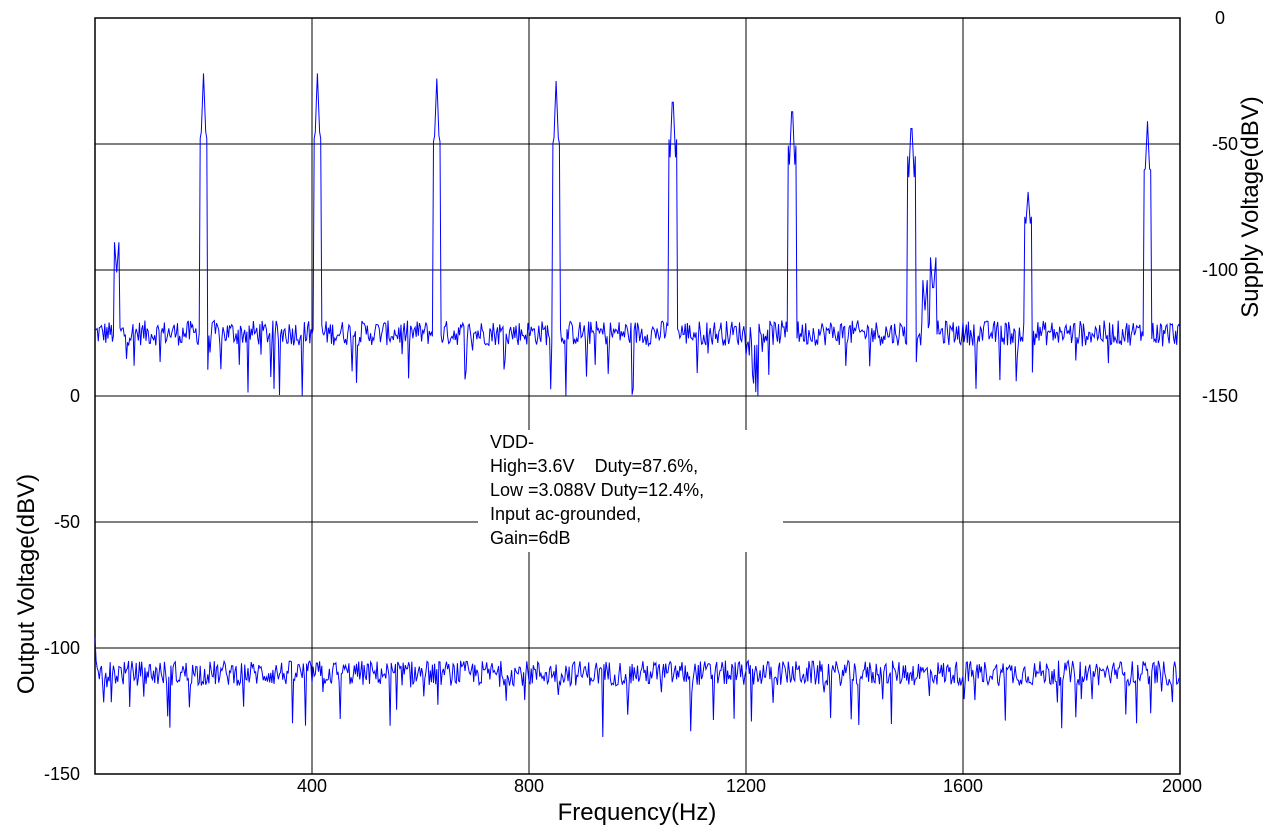  Describe the element at coordinates (512, 442) in the screenshot. I see `annotation-line-1: VDD-` at that location.